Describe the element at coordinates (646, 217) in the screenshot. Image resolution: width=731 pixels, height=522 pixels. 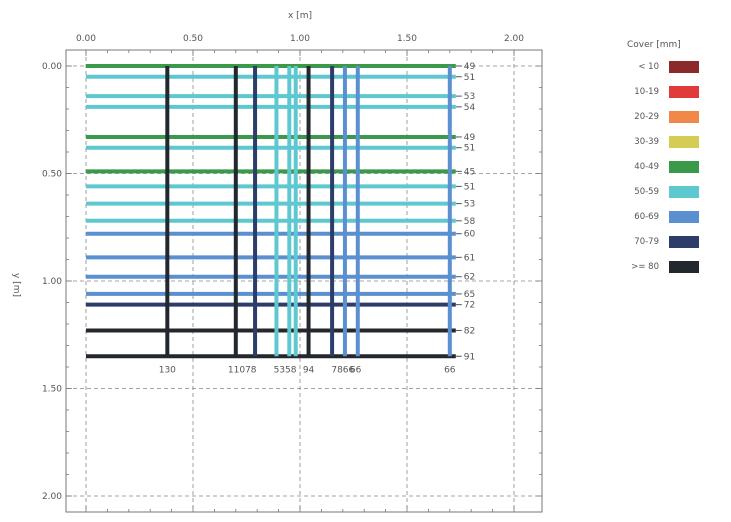
I see `legend-label: 60-69` at that location.